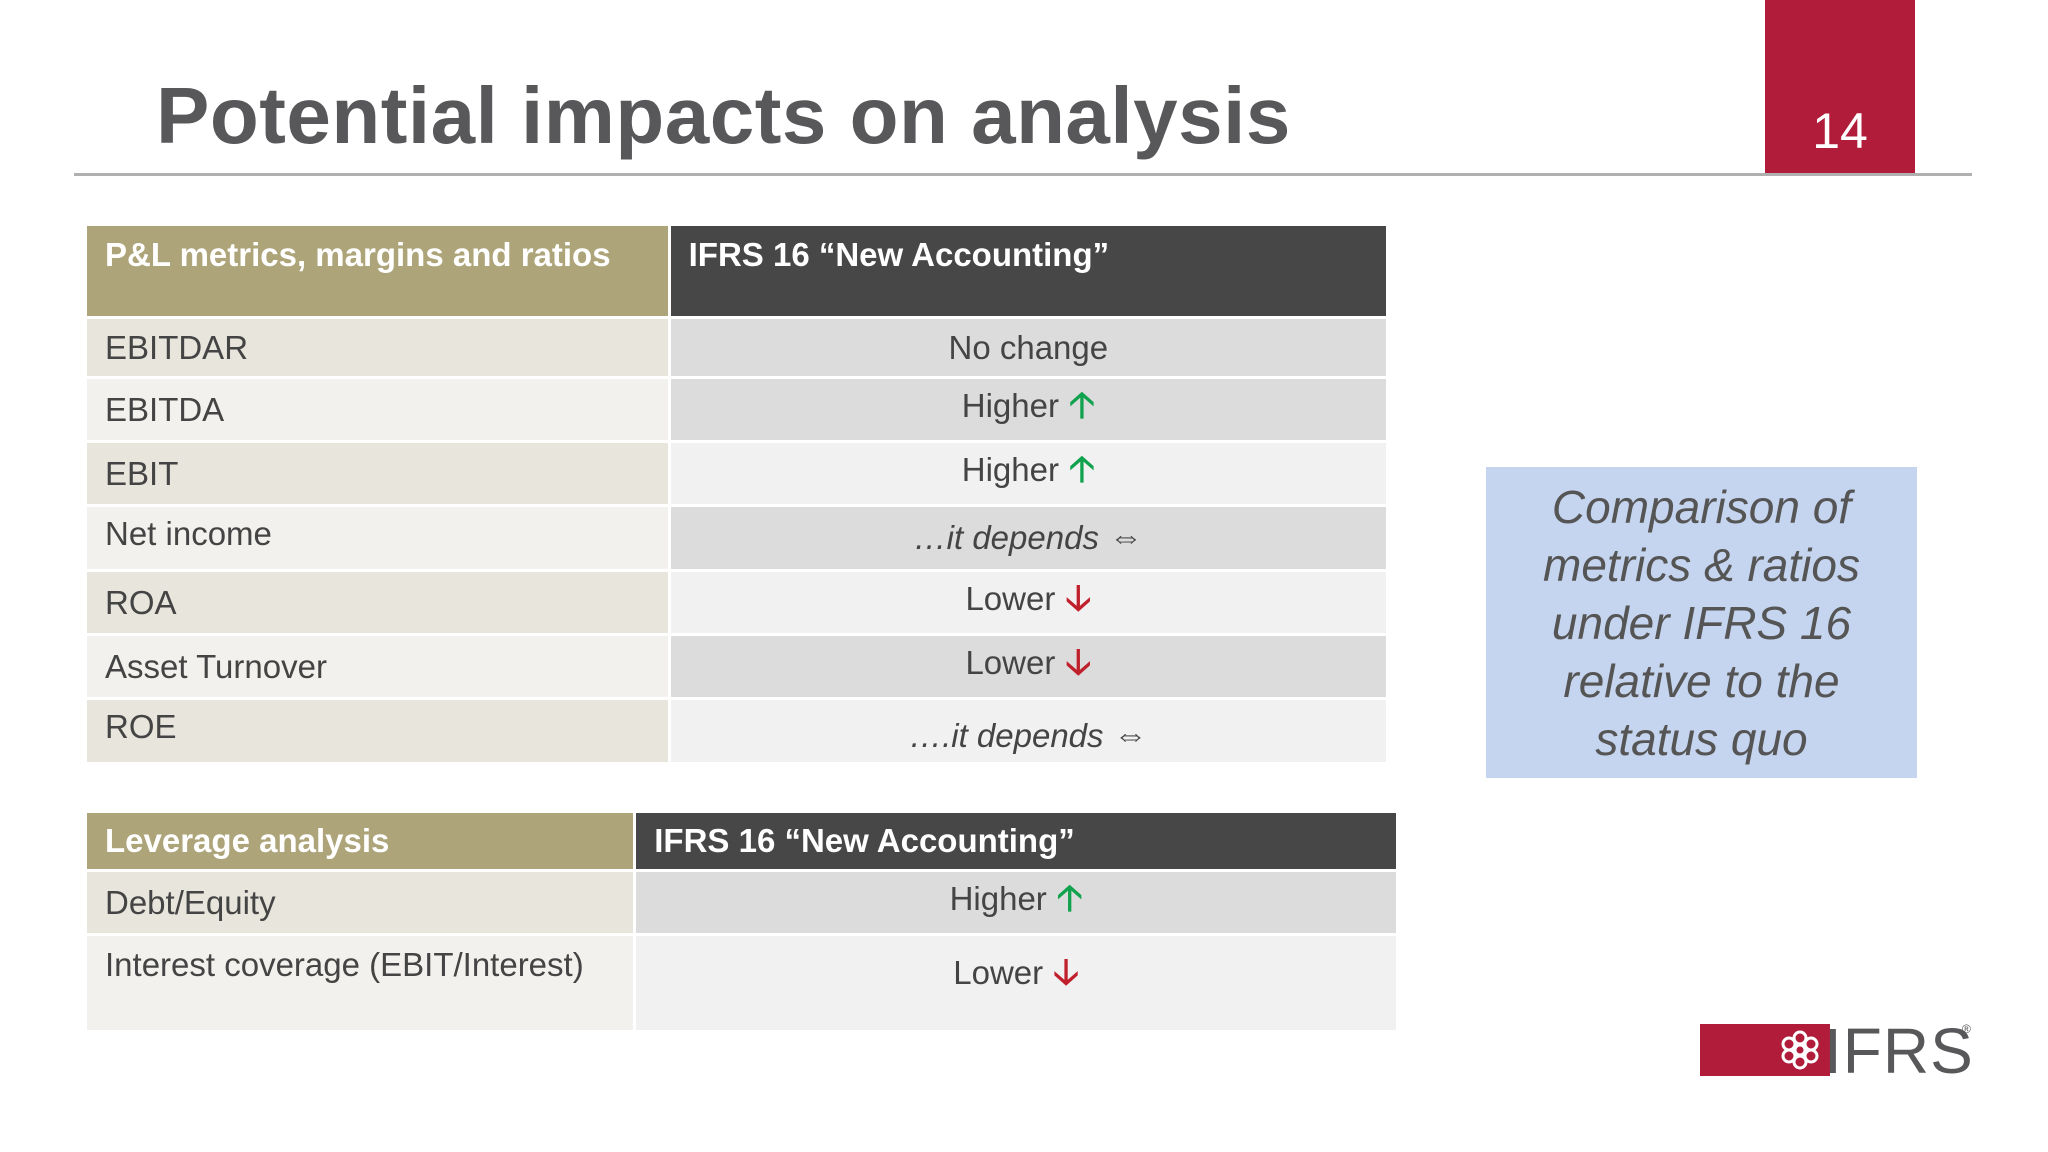 The image size is (2048, 1152). Describe the element at coordinates (360, 841) in the screenshot. I see `leverage-header-metric: Leverage analysis` at that location.